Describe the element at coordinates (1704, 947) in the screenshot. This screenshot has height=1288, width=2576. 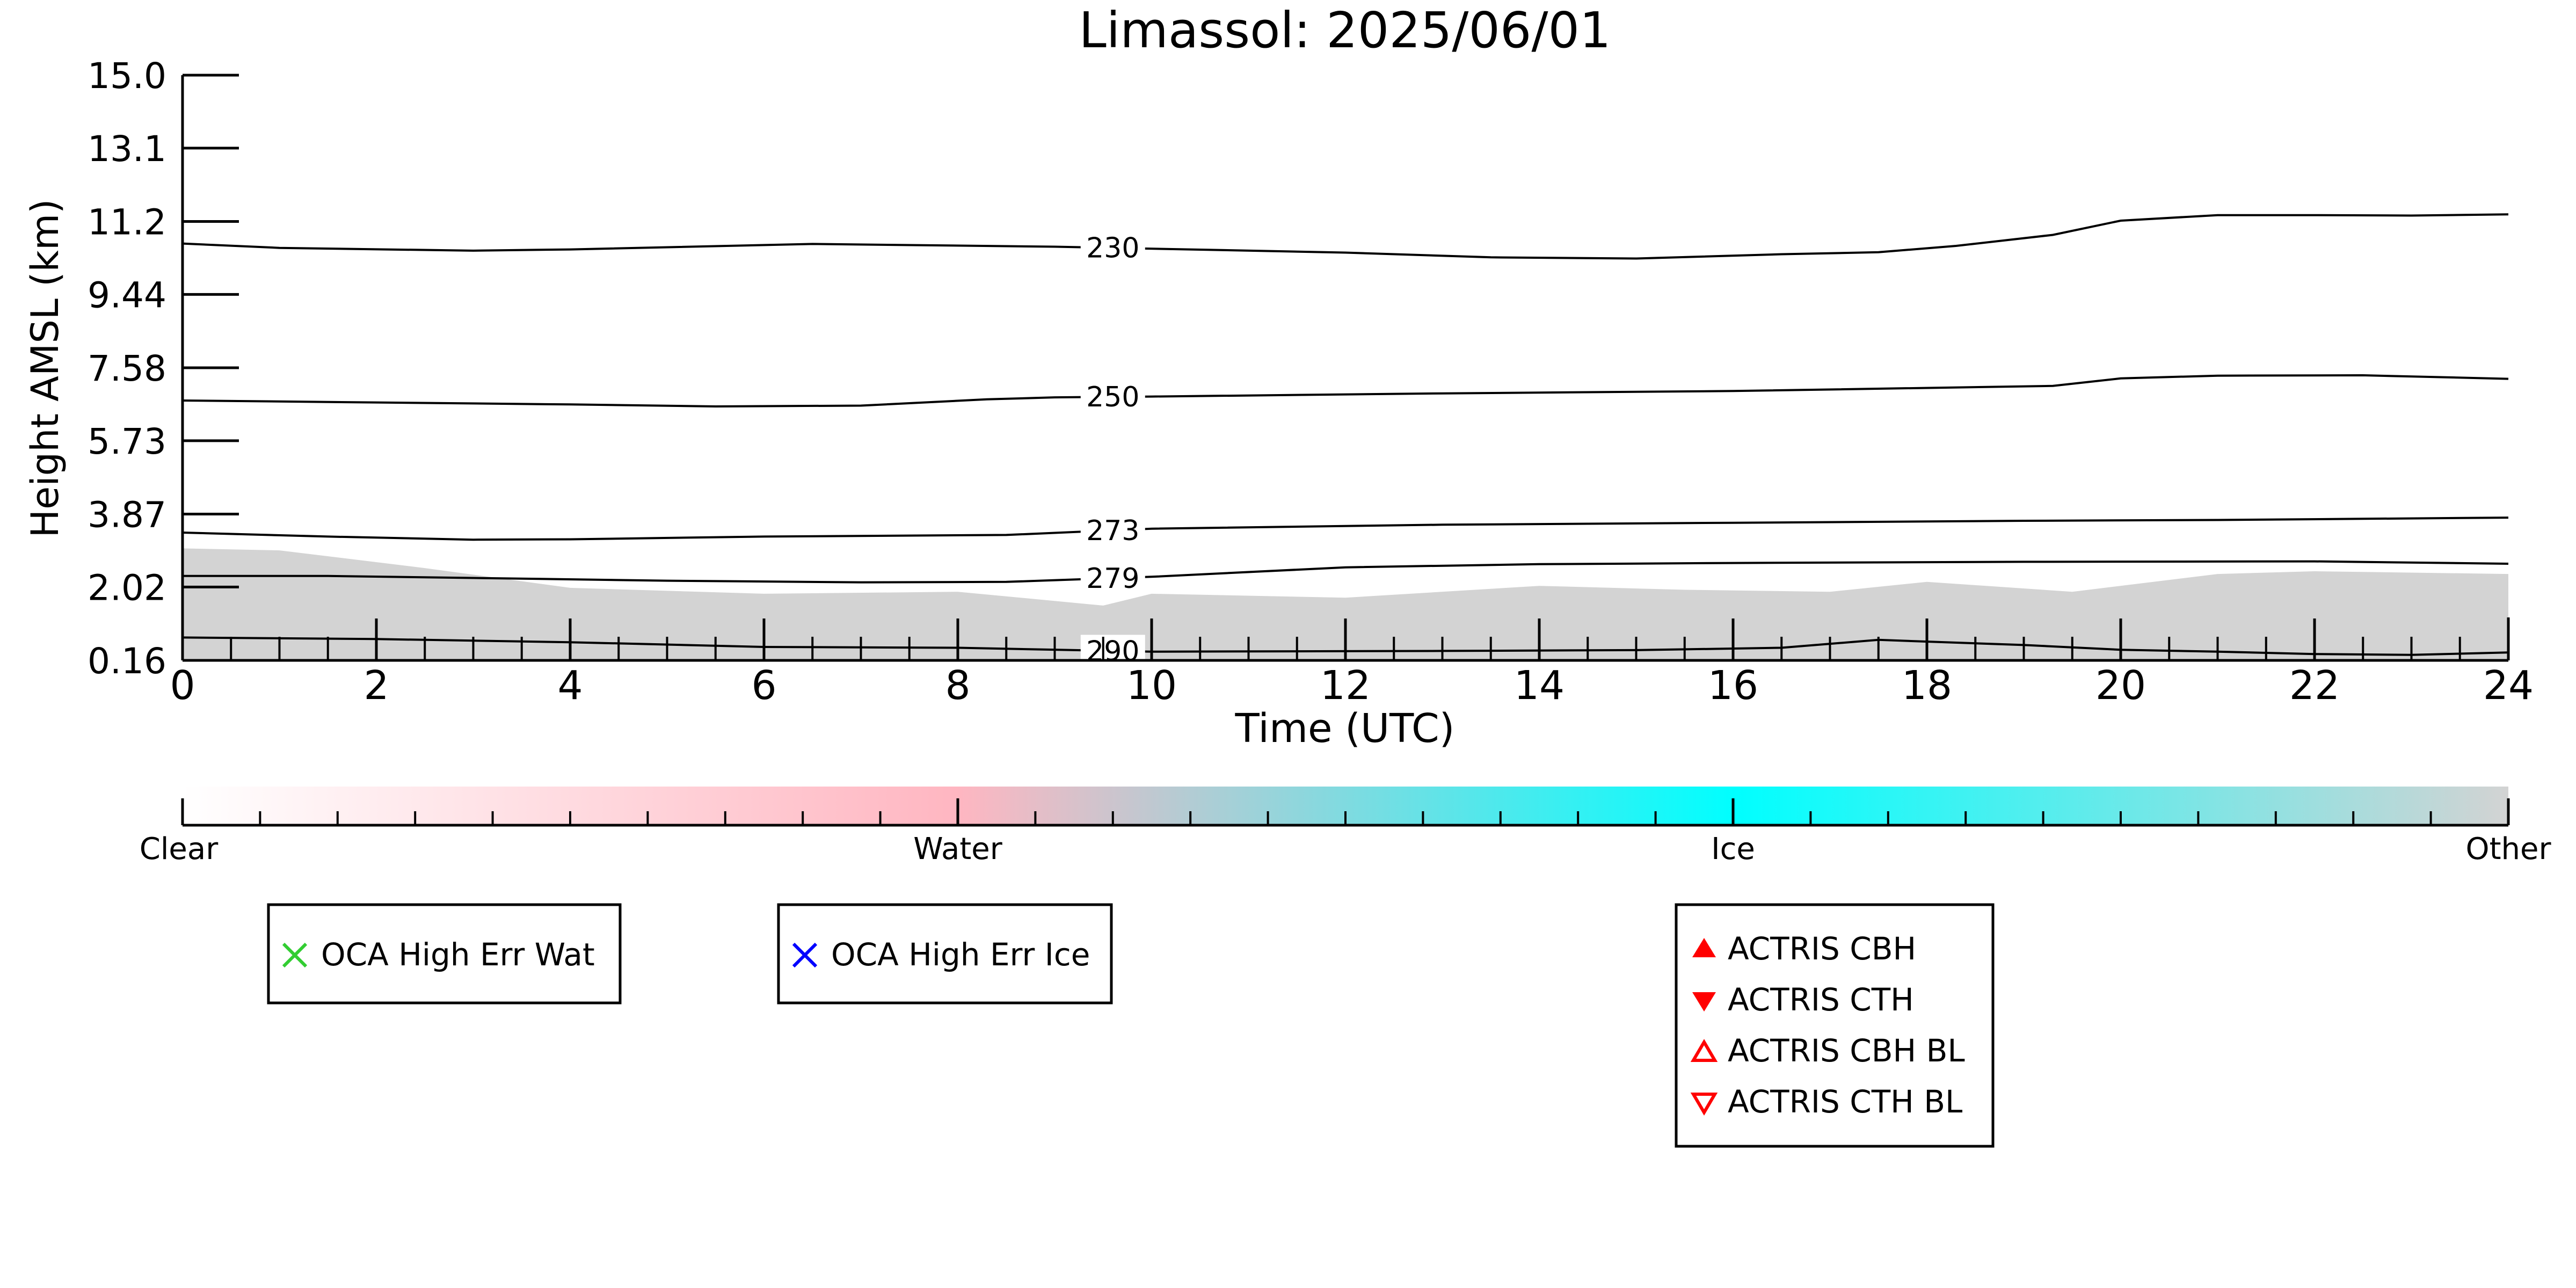
I see `triangle-up-filled-icon` at that location.